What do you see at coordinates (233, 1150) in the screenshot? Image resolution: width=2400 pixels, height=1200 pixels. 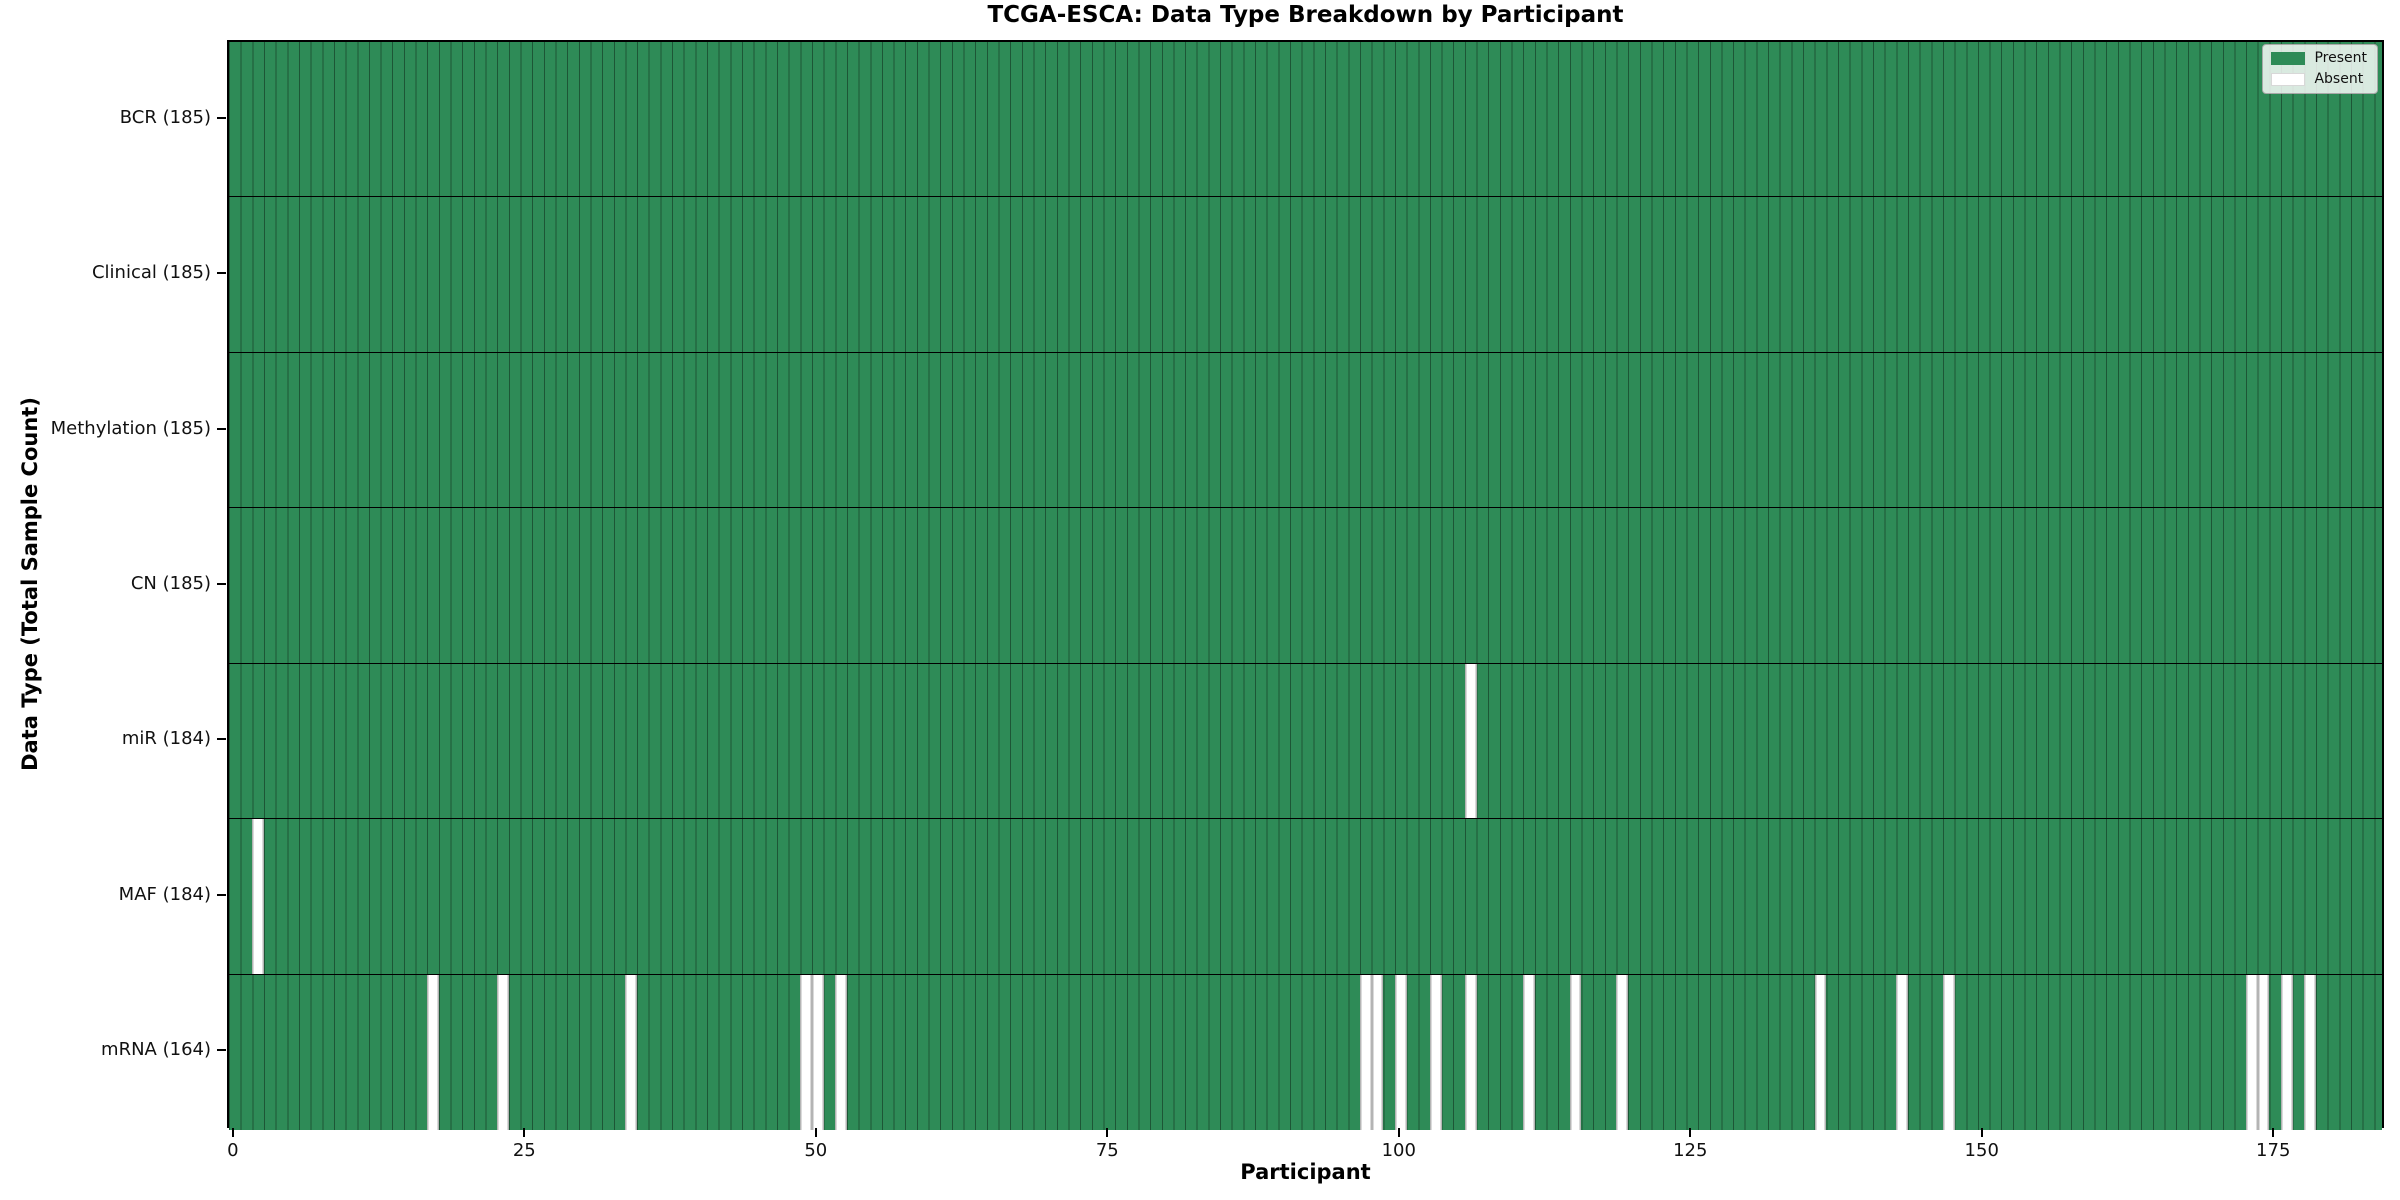 I see `x-tick-label: 0` at bounding box center [233, 1150].